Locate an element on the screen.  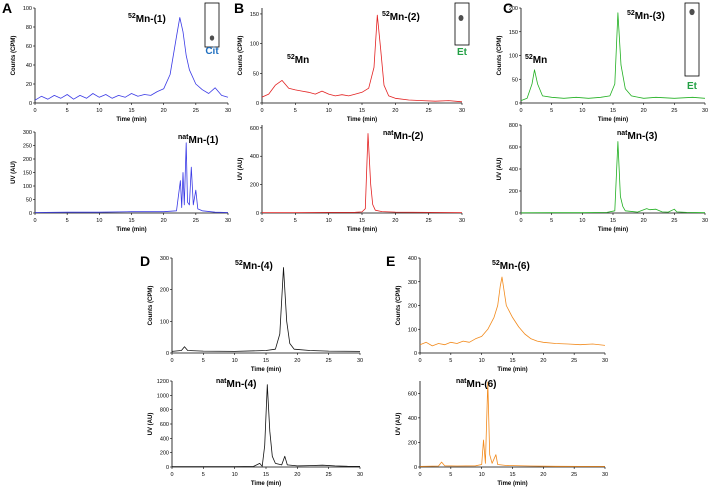
y-tick-label: 1200 is located at coordinates (163, 382).